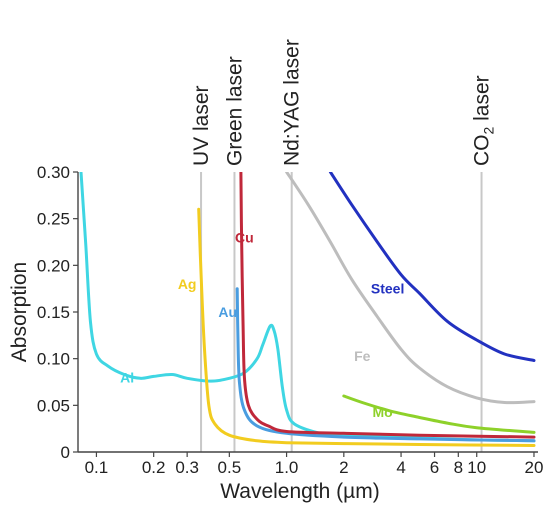  What do you see at coordinates (19, 312) in the screenshot?
I see `y-axis-title: Absorption` at bounding box center [19, 312].